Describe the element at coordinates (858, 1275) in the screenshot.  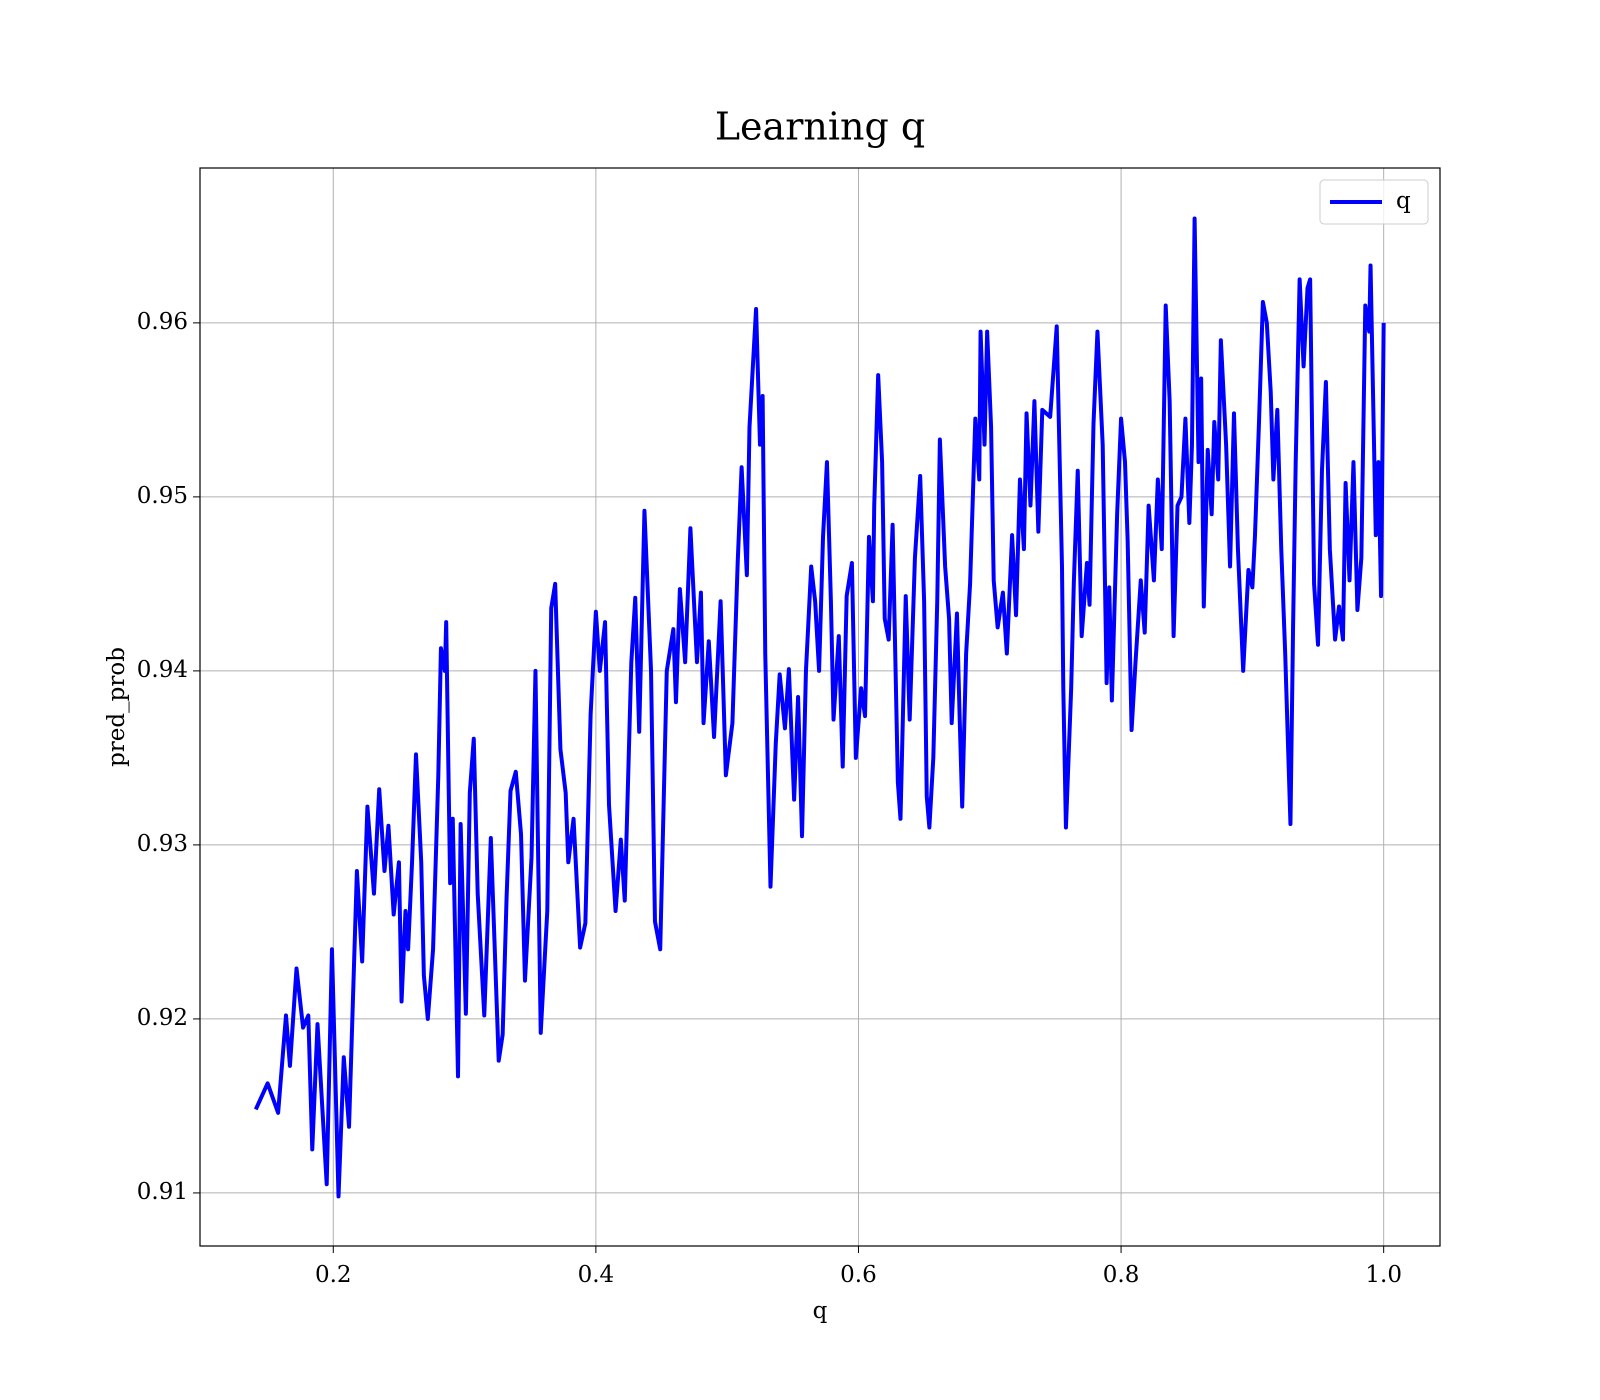
I see `x-tick-label: 0.6` at that location.